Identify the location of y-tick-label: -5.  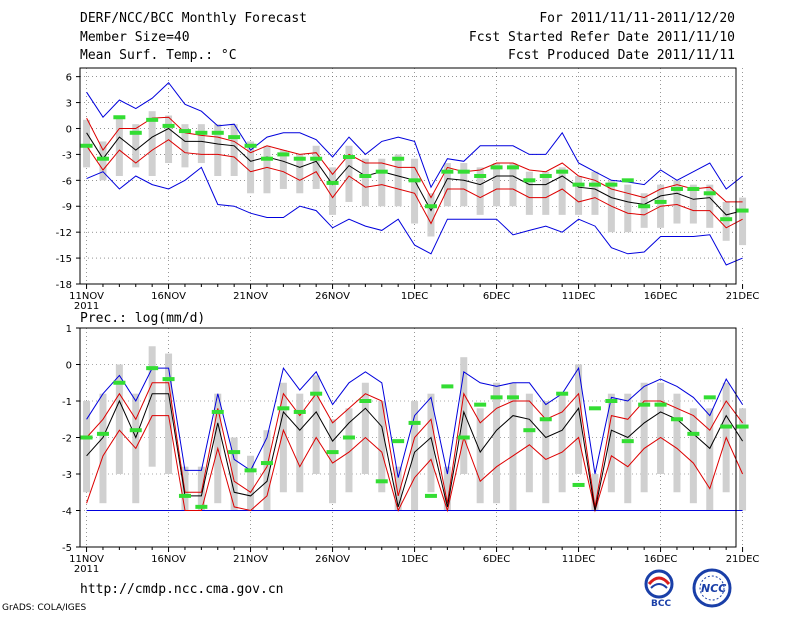
(67, 548).